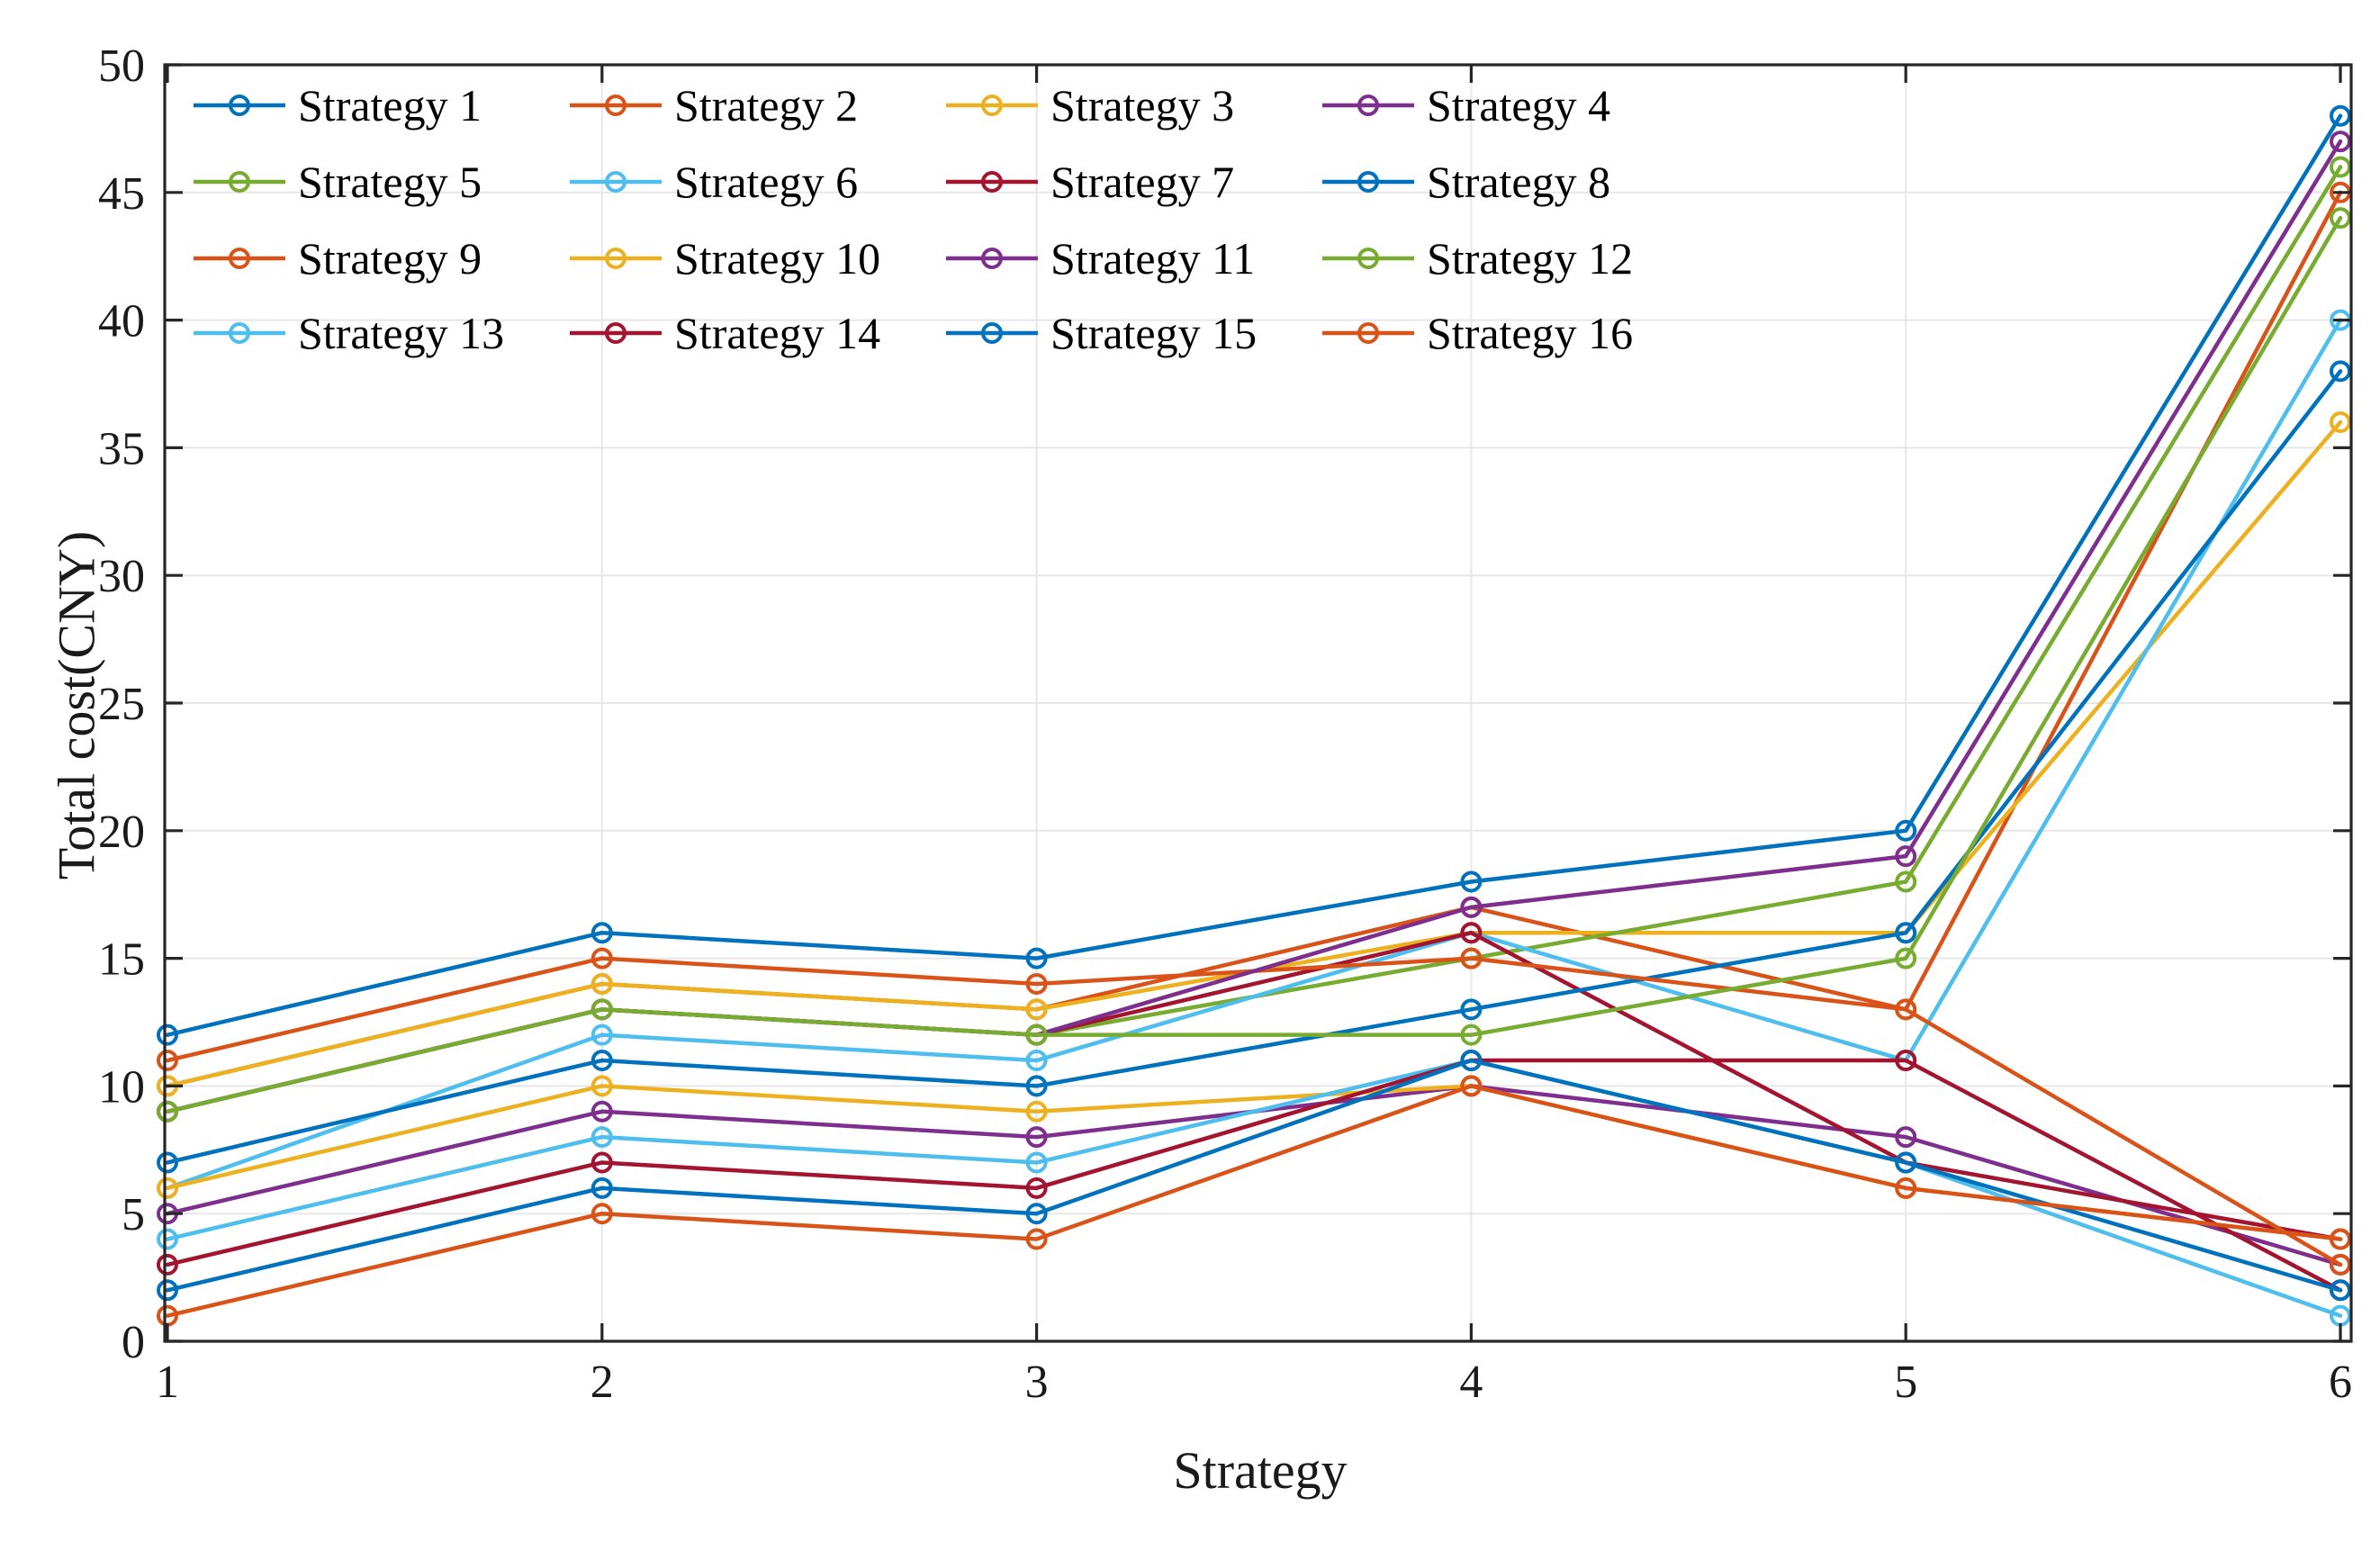 This screenshot has width=2380, height=1542. I want to click on legend-label: Strategy 14, so click(777, 333).